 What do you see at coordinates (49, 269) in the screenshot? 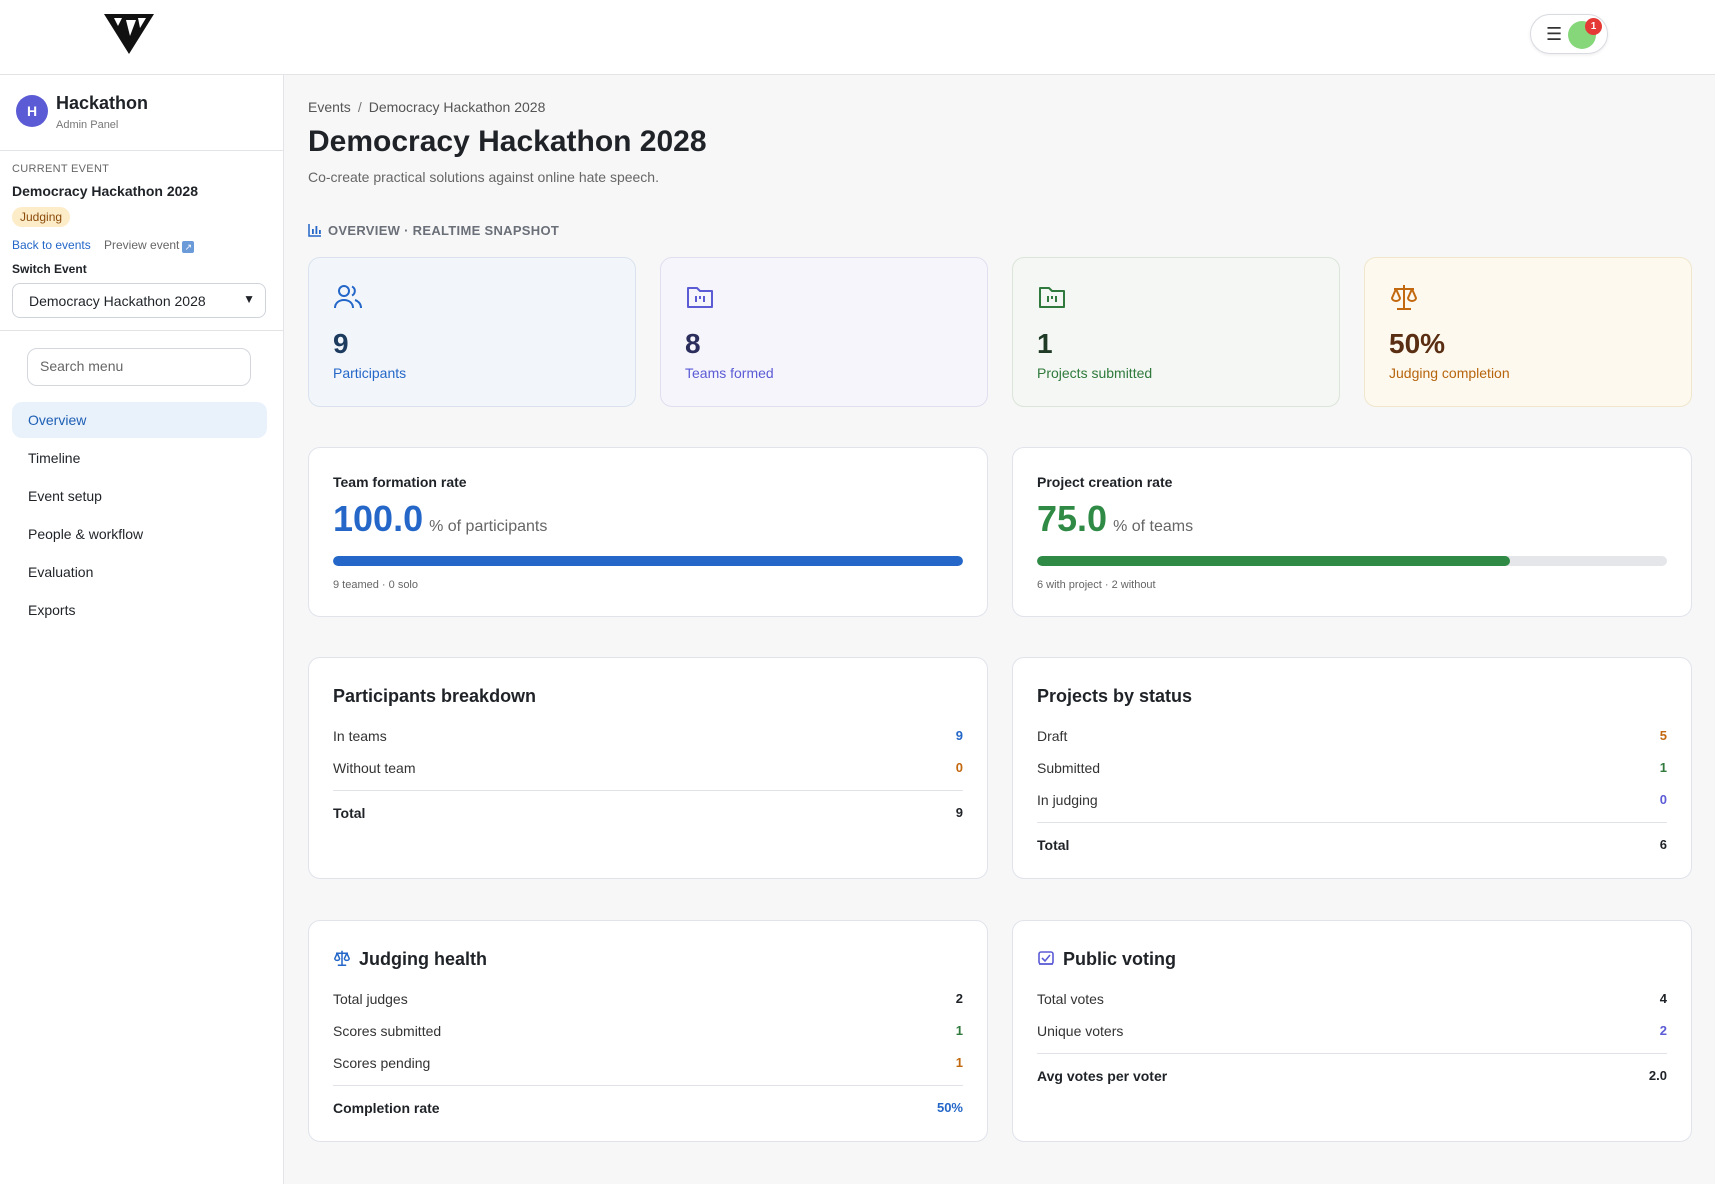
I see `switch-event-label: Switch Event` at bounding box center [49, 269].